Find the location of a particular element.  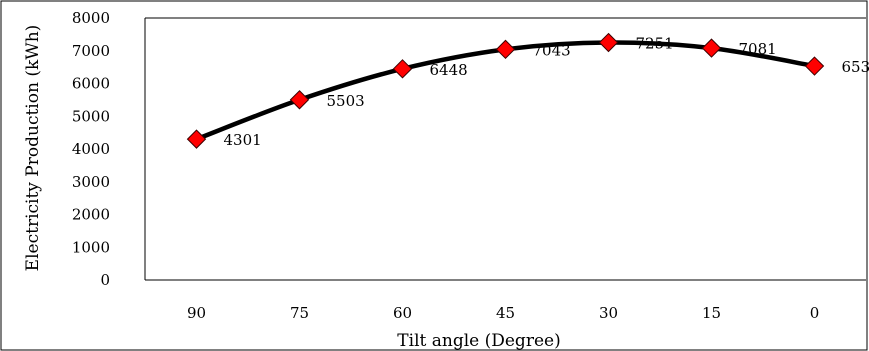

y-tick-label: 6000 is located at coordinates (91, 84).